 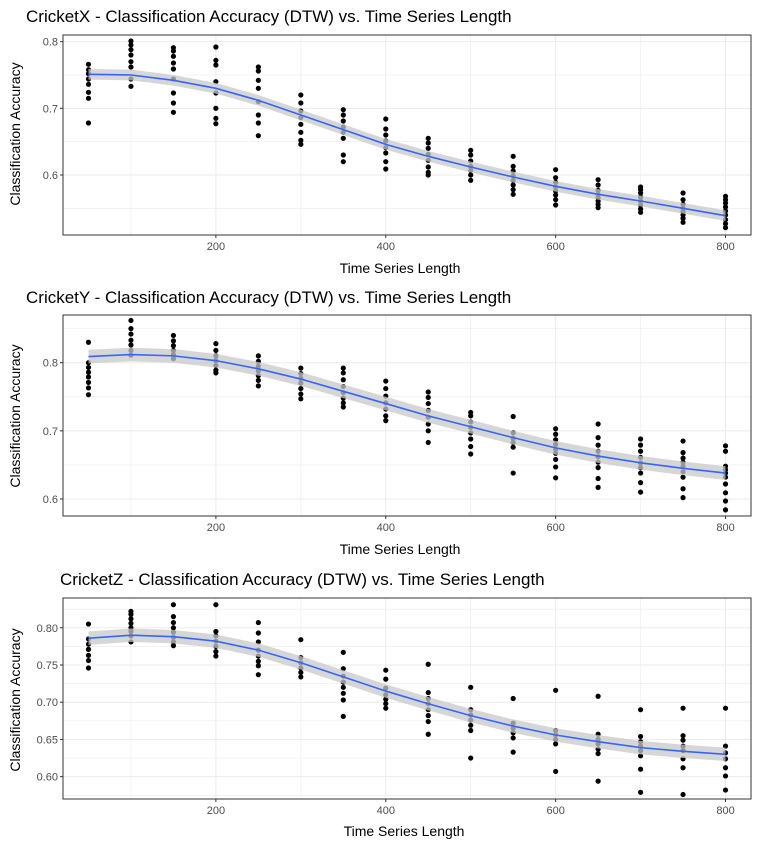 I want to click on y-tick-label: 0.70, so click(x=47, y=703).